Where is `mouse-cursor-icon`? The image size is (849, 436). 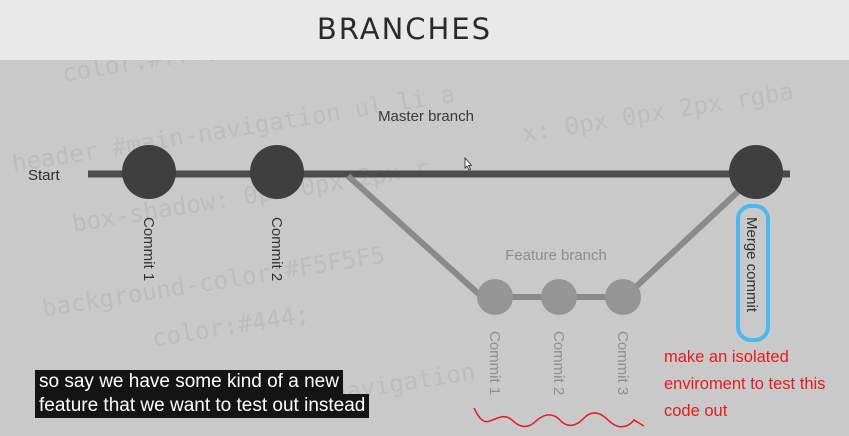
mouse-cursor-icon is located at coordinates (468, 163).